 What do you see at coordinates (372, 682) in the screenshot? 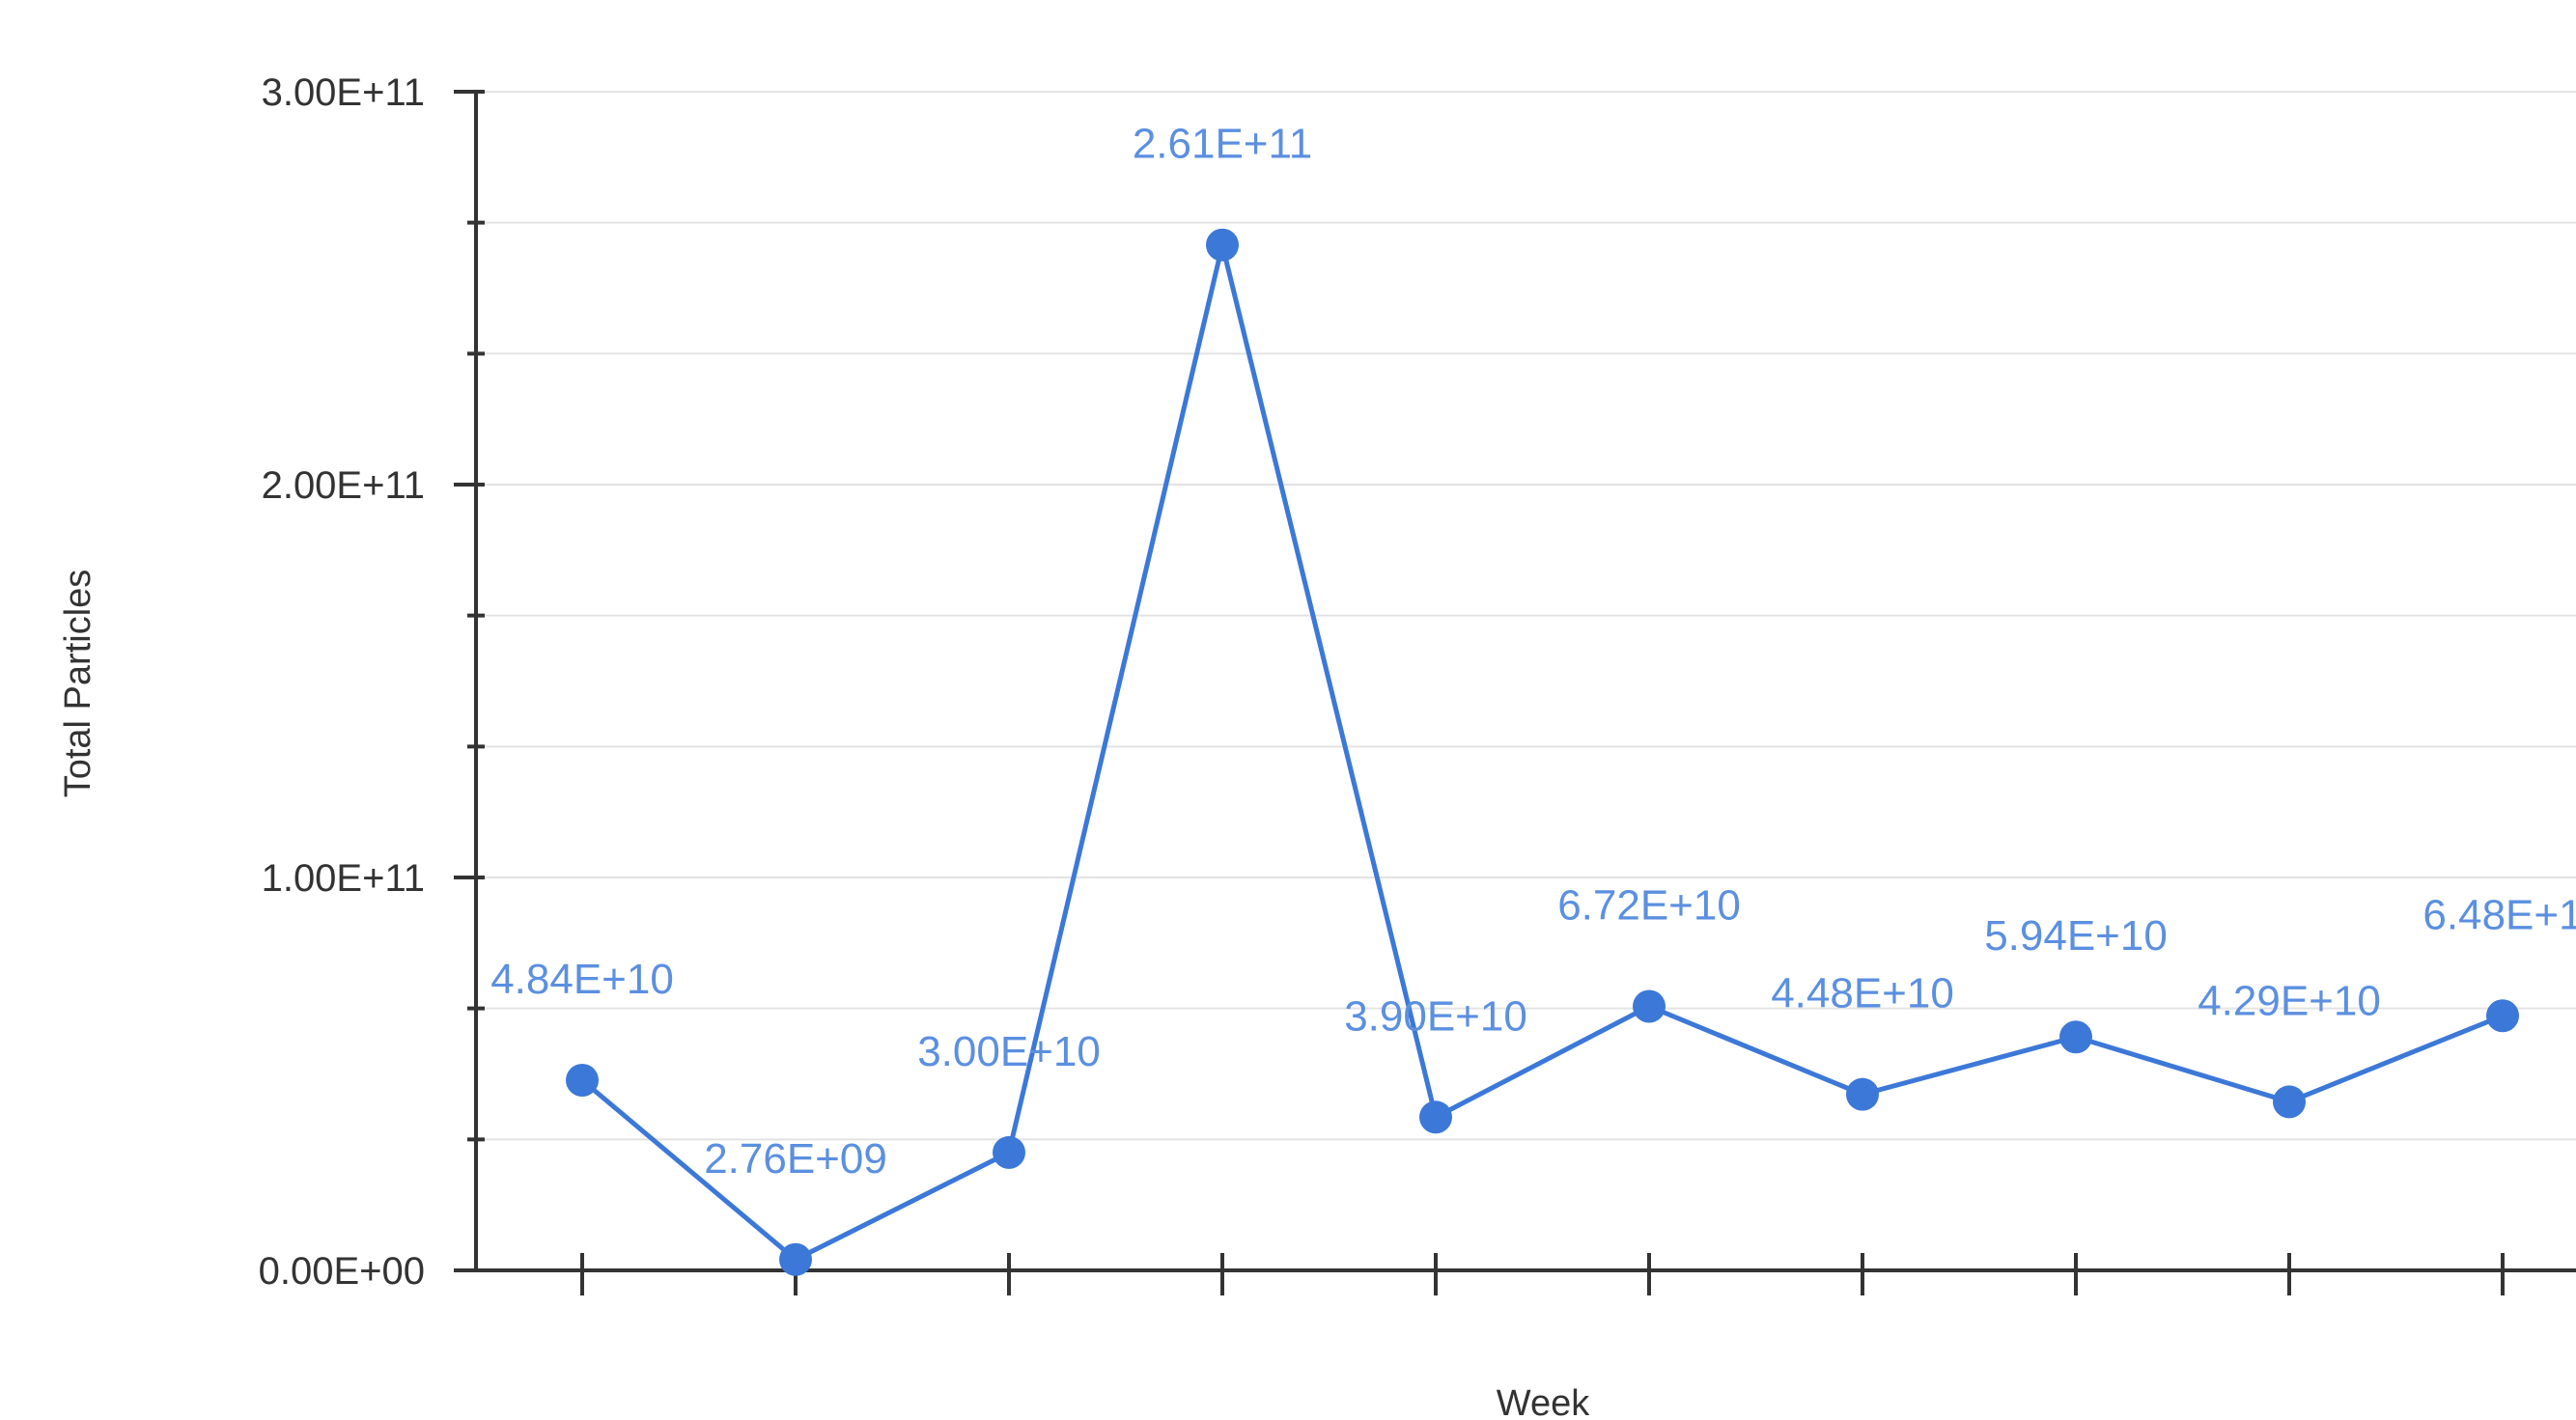
I see `y-tick-labels: 0.00E+00 1.00E+11 2.00E+11 3.00E+11` at bounding box center [372, 682].